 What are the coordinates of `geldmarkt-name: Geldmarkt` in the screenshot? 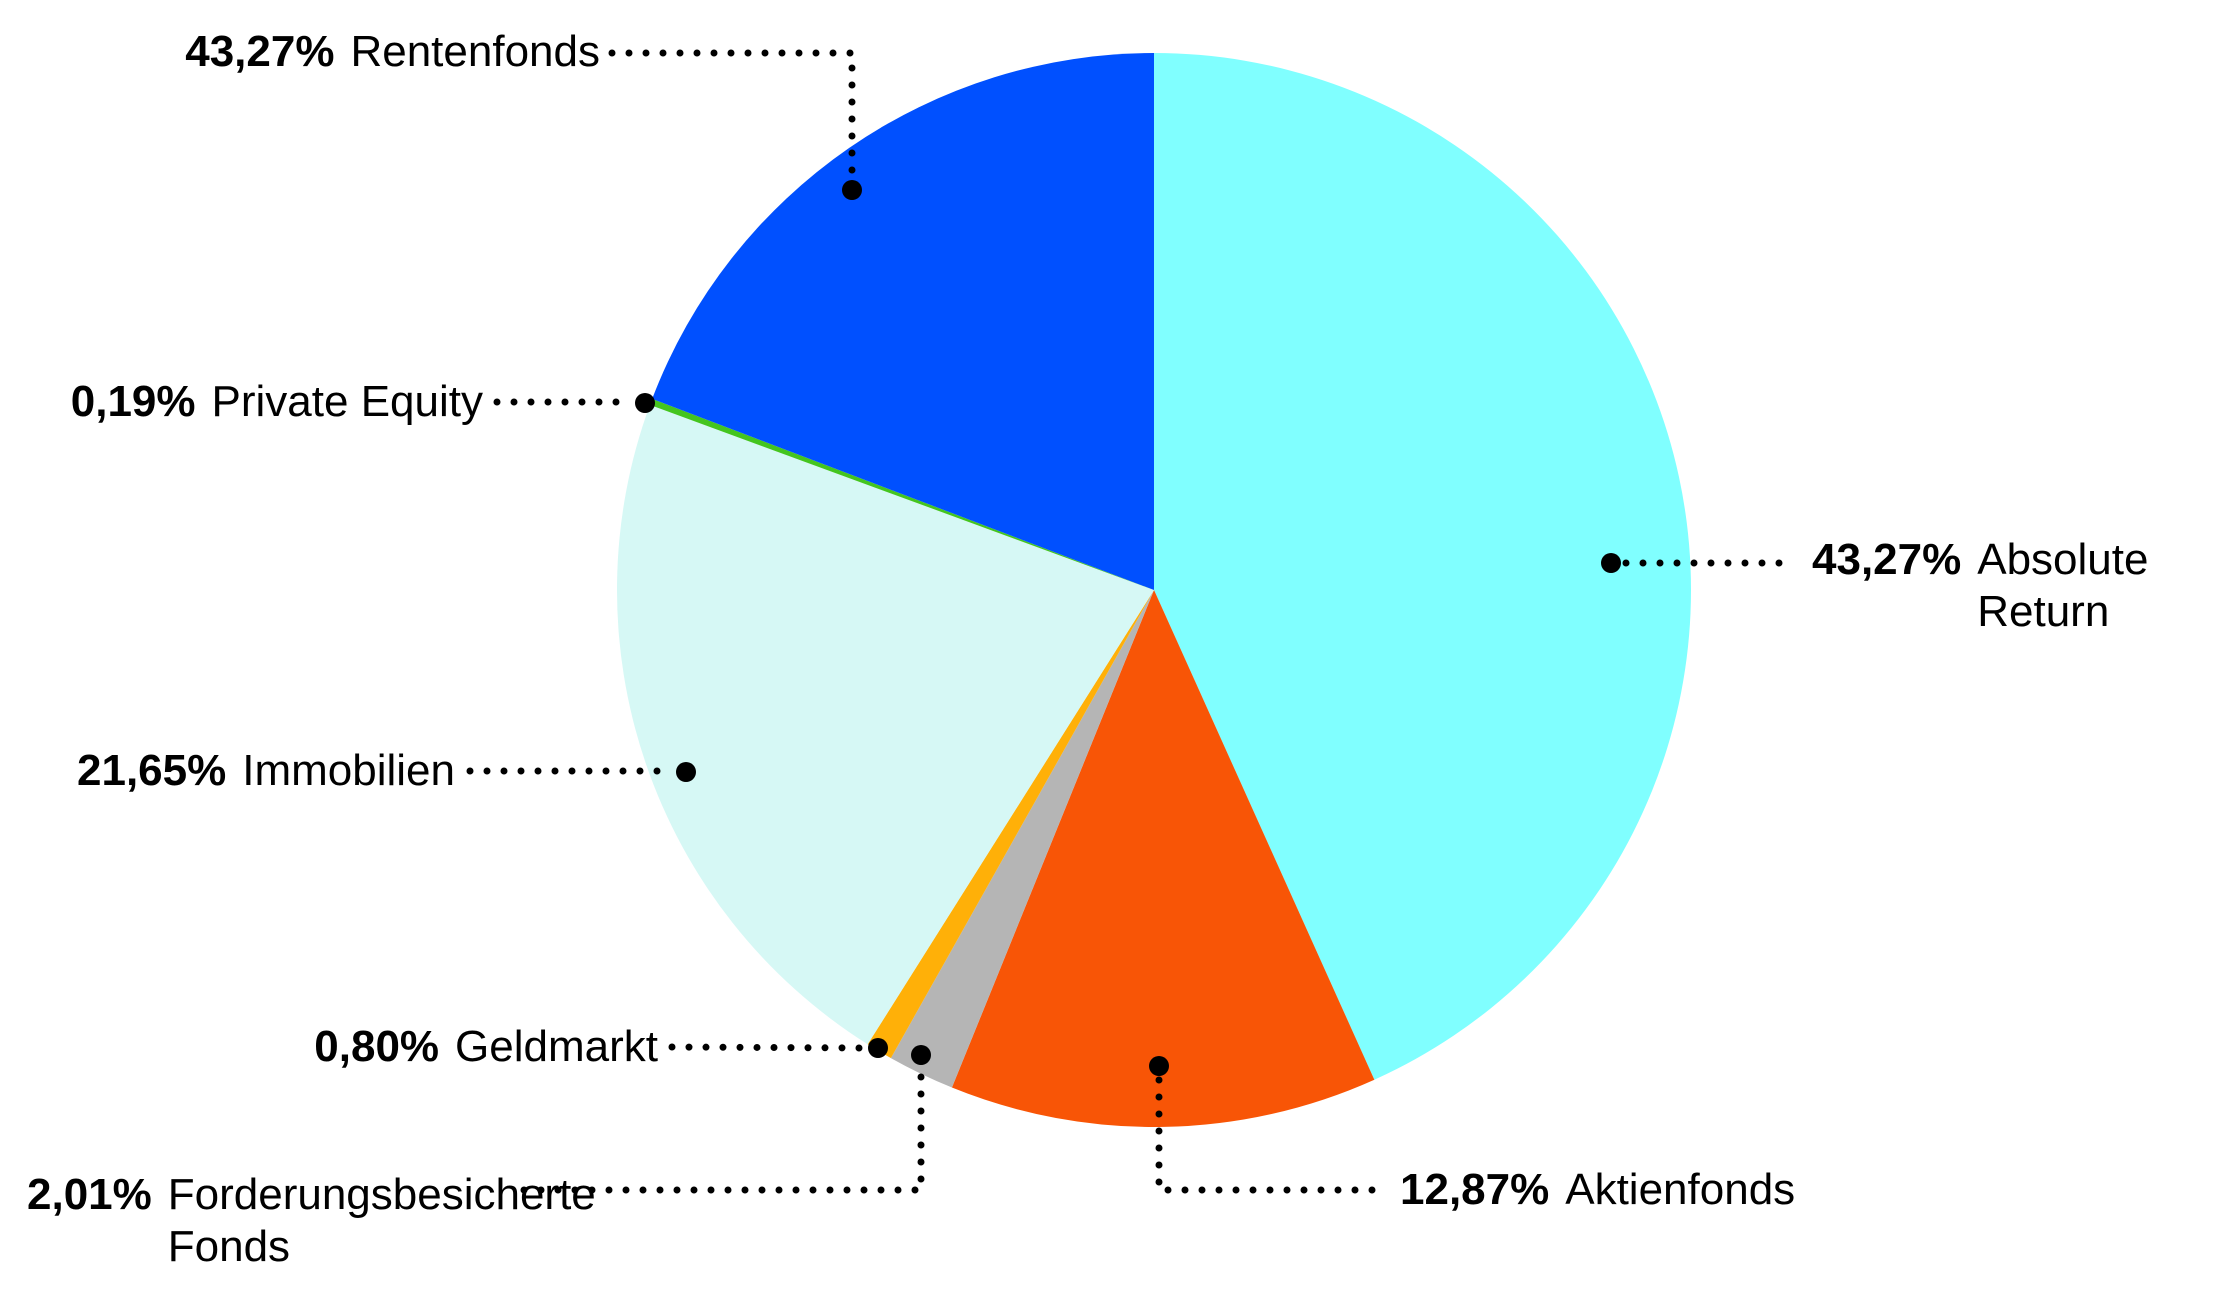 It's located at (556, 1046).